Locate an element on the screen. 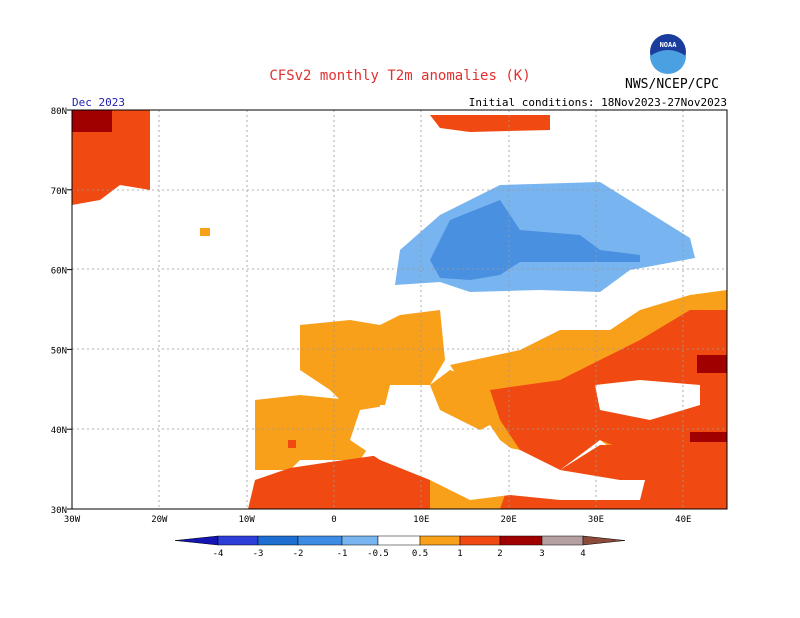 The height and width of the screenshot is (618, 800). lat-label: 40N is located at coordinates (59, 431).